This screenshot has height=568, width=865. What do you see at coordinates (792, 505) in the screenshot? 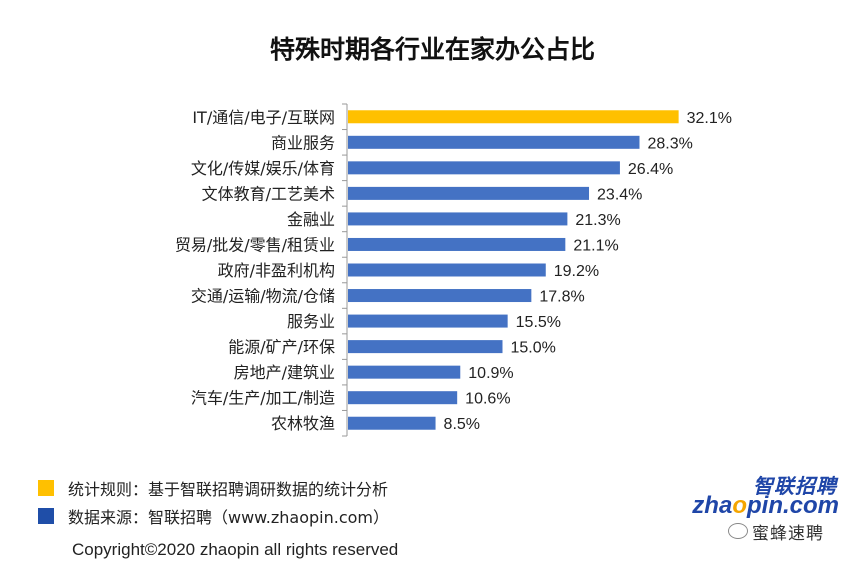
I see `logo-en-part2: pin.com` at bounding box center [792, 505].